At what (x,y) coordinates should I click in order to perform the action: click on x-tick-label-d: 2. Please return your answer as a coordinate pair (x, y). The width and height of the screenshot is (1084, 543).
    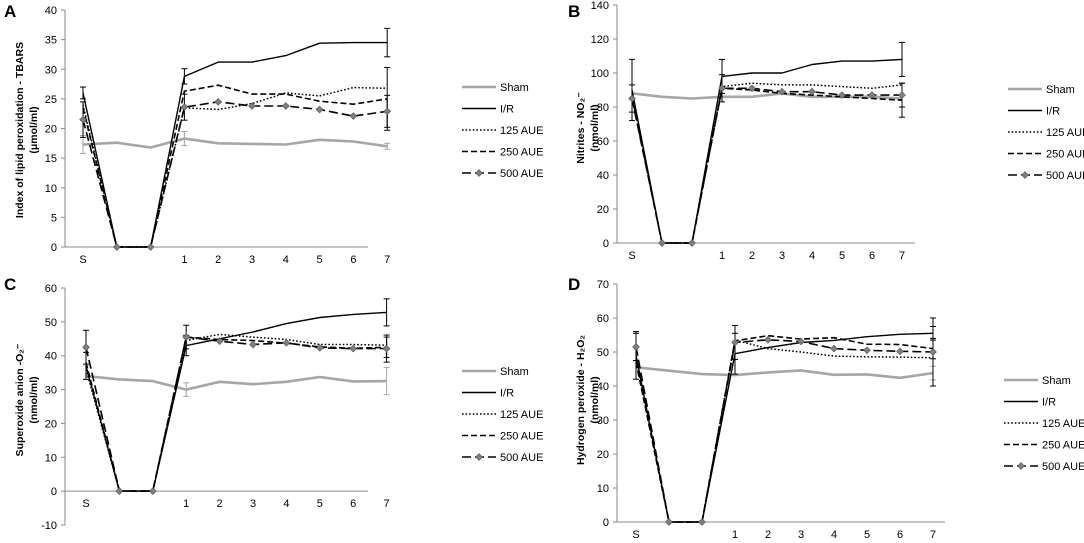
    Looking at the image, I should click on (768, 535).